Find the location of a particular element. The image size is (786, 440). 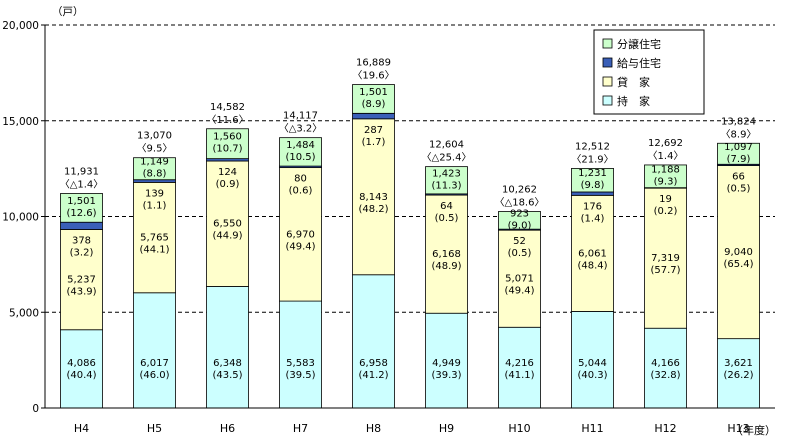

bar-value-label: 19 is located at coordinates (665, 199).